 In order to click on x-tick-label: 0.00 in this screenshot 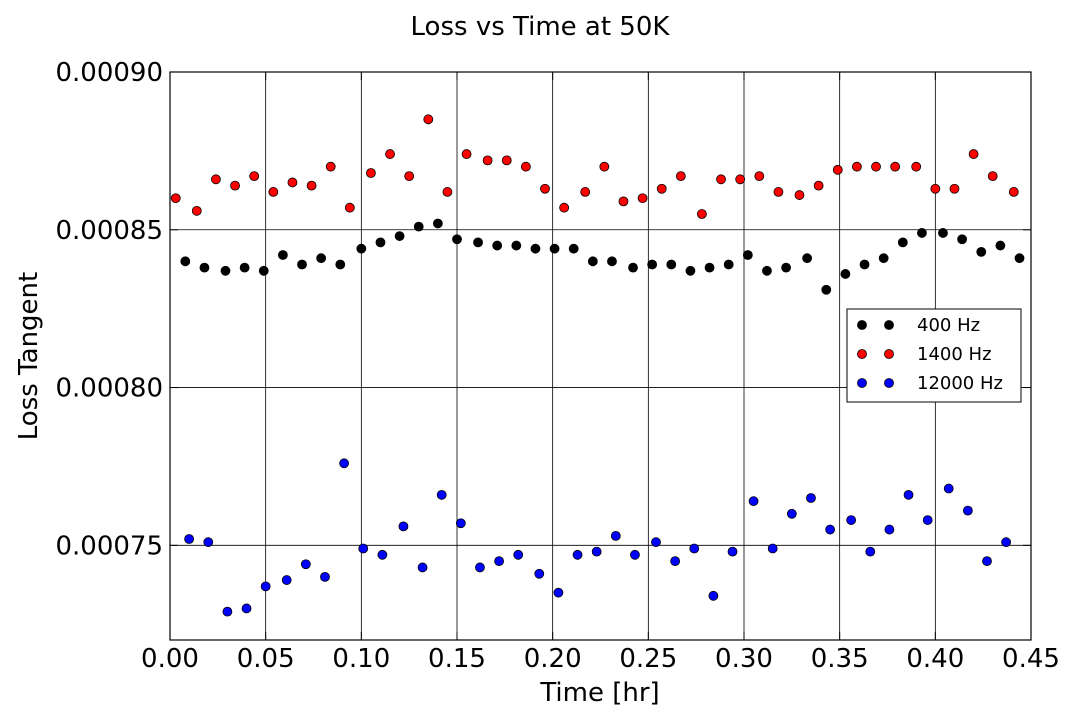, I will do `click(170, 659)`.